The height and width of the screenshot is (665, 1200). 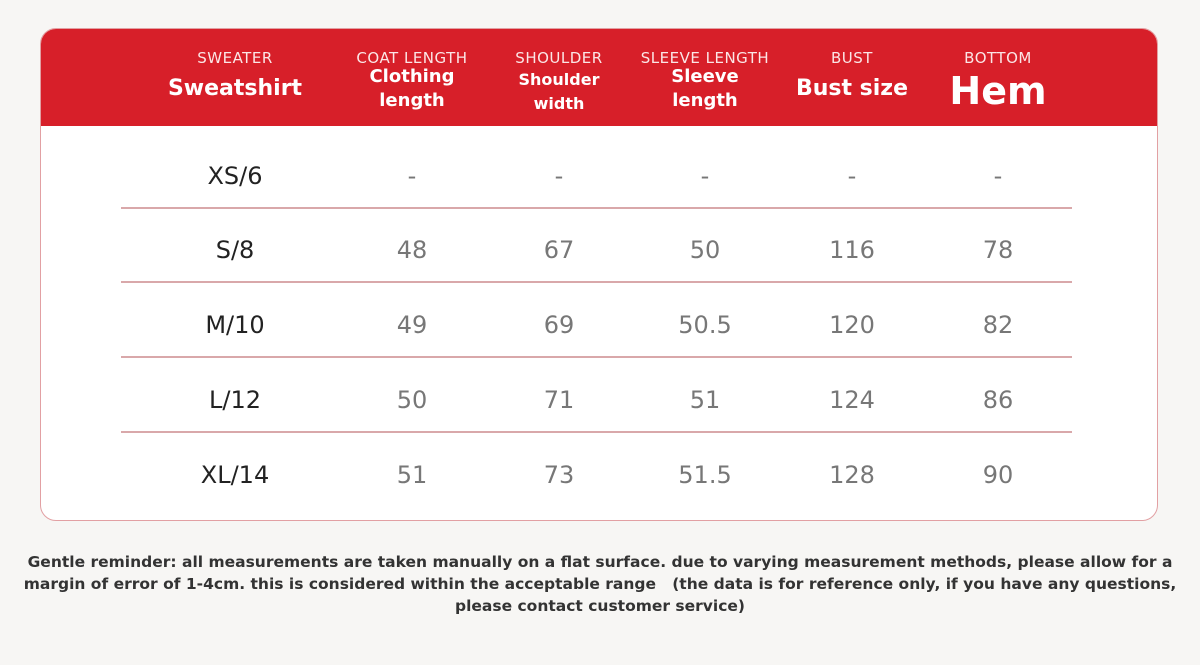 I want to click on header-label: COAT LENGTH, so click(x=412, y=58).